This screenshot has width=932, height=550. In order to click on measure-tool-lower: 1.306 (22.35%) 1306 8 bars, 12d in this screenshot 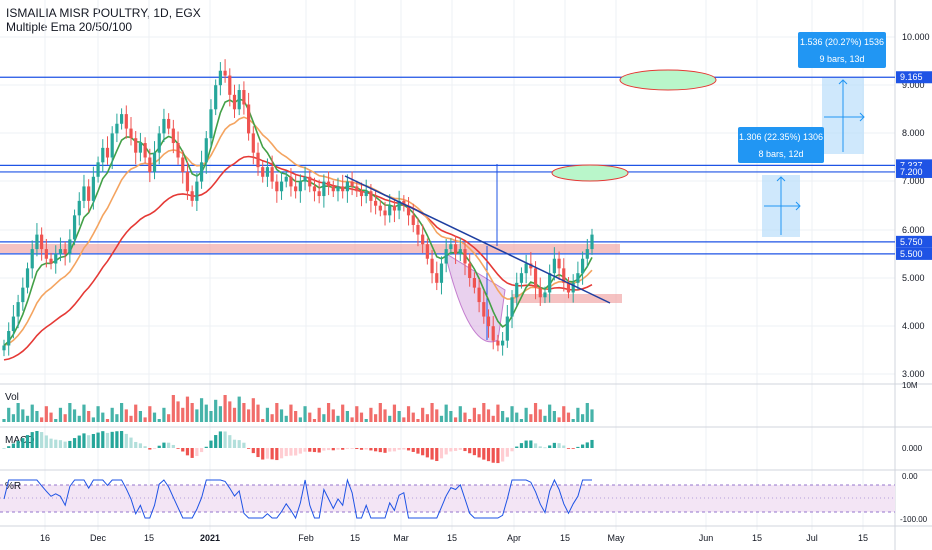, I will do `click(781, 182)`.